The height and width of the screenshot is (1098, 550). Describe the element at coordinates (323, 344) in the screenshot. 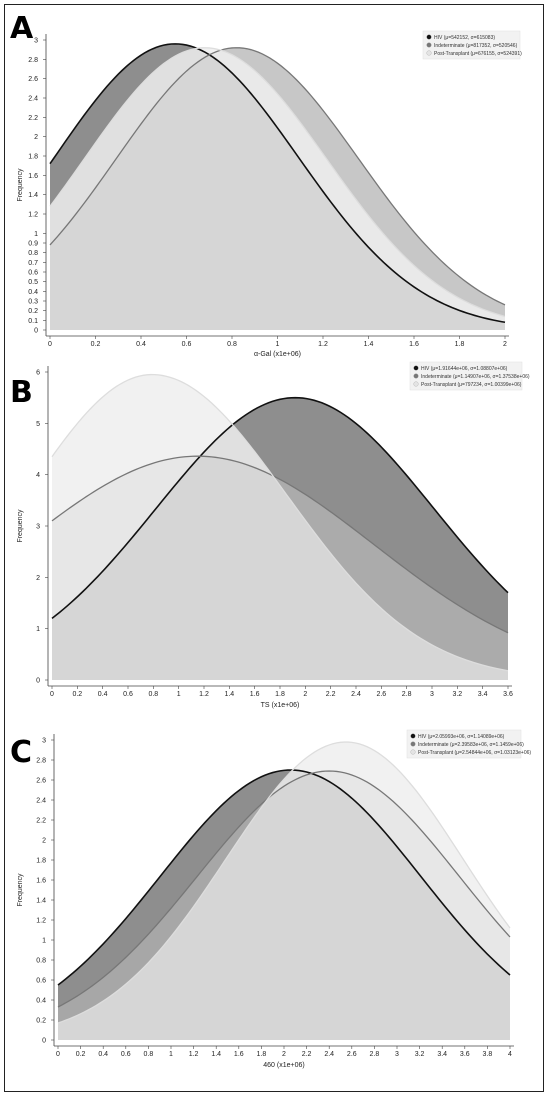

I see `x-tick-label: 1.2` at that location.